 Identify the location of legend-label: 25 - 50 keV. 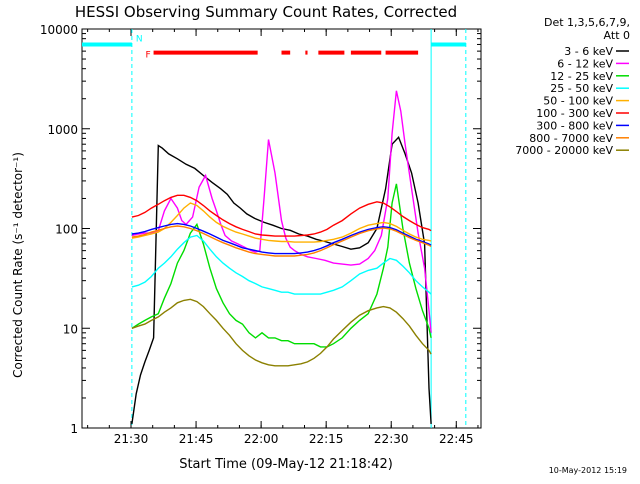
(581, 88).